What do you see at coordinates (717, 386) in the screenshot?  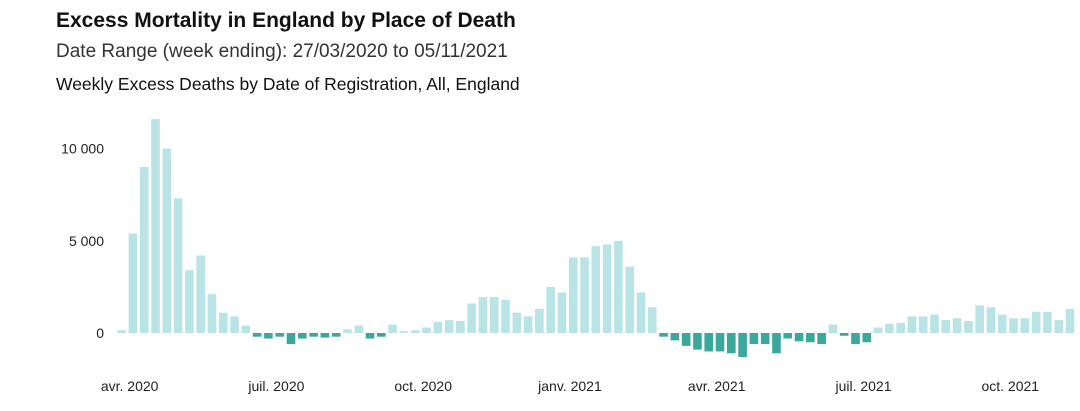 I see `x-tick-label: avr. 2021` at bounding box center [717, 386].